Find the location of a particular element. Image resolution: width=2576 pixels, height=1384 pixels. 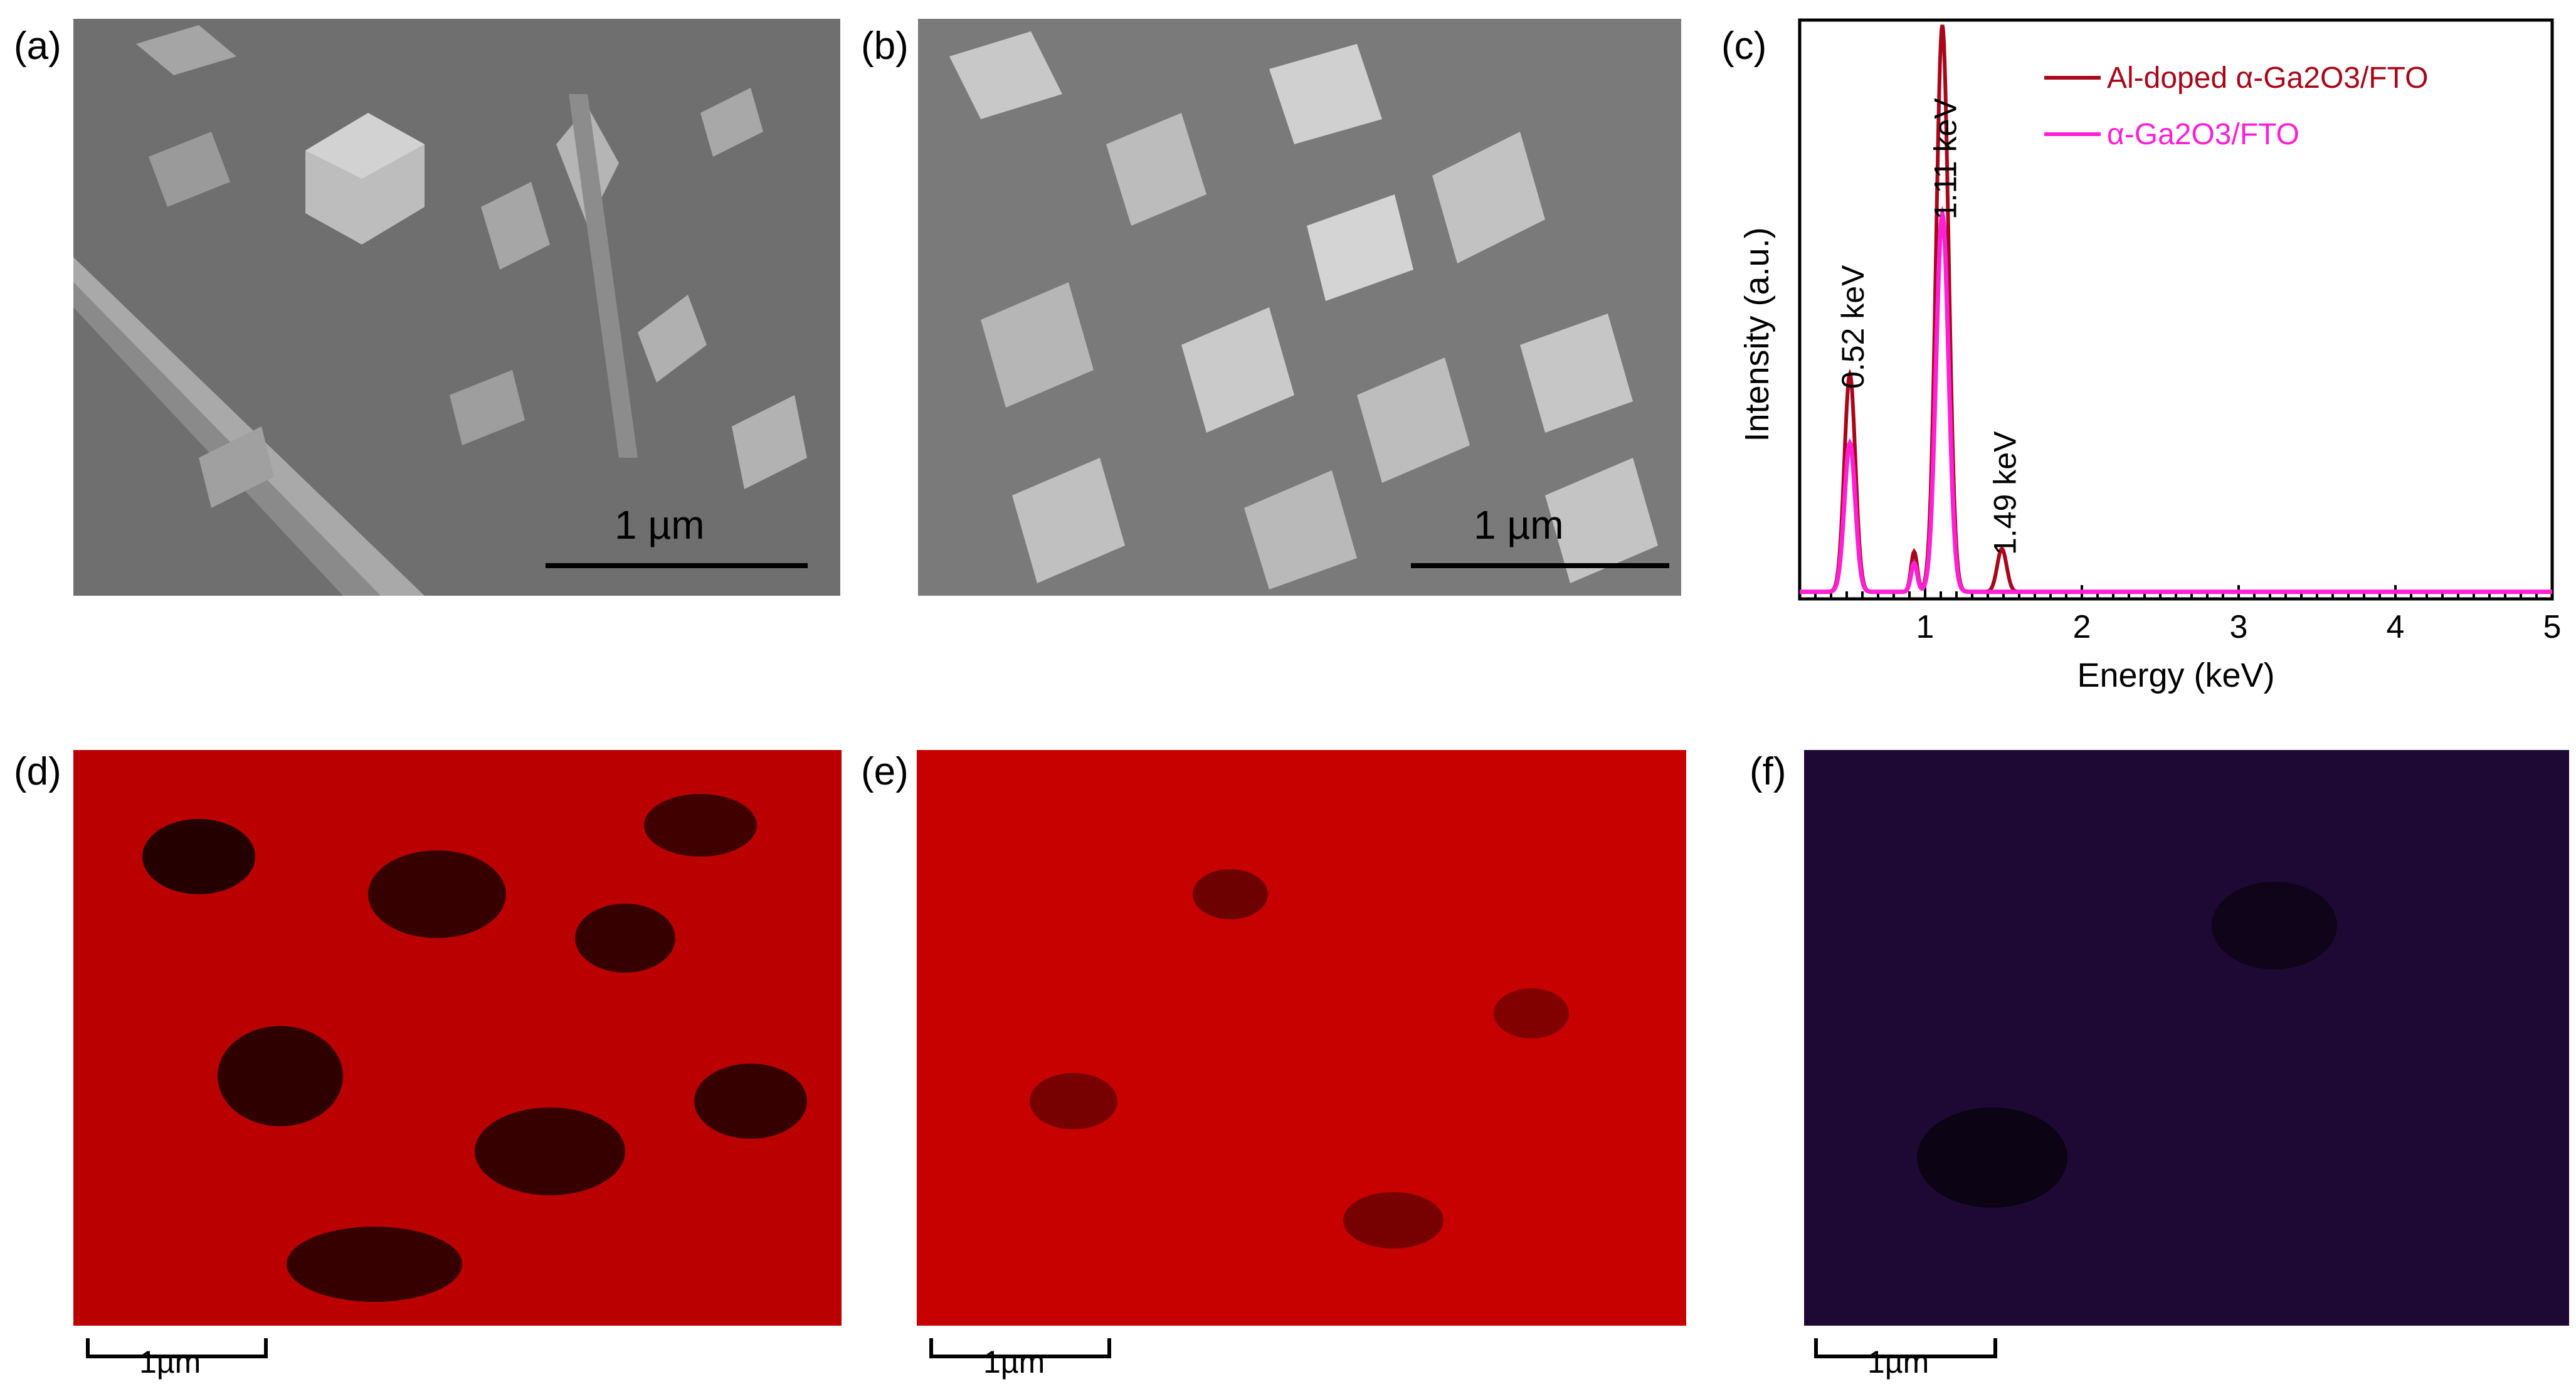

series-group is located at coordinates (2176, 309).